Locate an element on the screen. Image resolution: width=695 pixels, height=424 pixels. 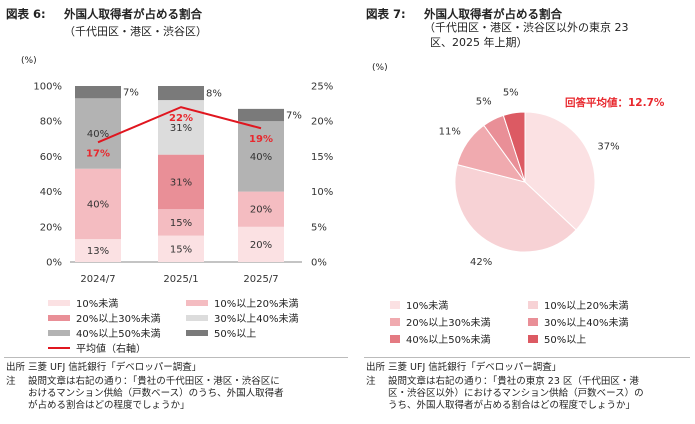
legend-label: 20%以上30%未満 is located at coordinates (118, 319).